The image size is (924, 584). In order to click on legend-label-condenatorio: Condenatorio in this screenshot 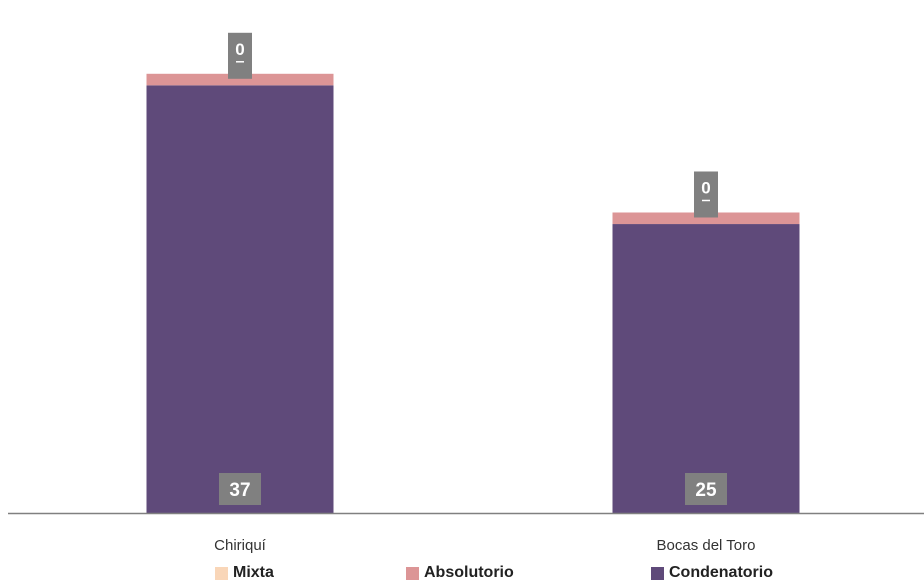, I will do `click(721, 572)`.